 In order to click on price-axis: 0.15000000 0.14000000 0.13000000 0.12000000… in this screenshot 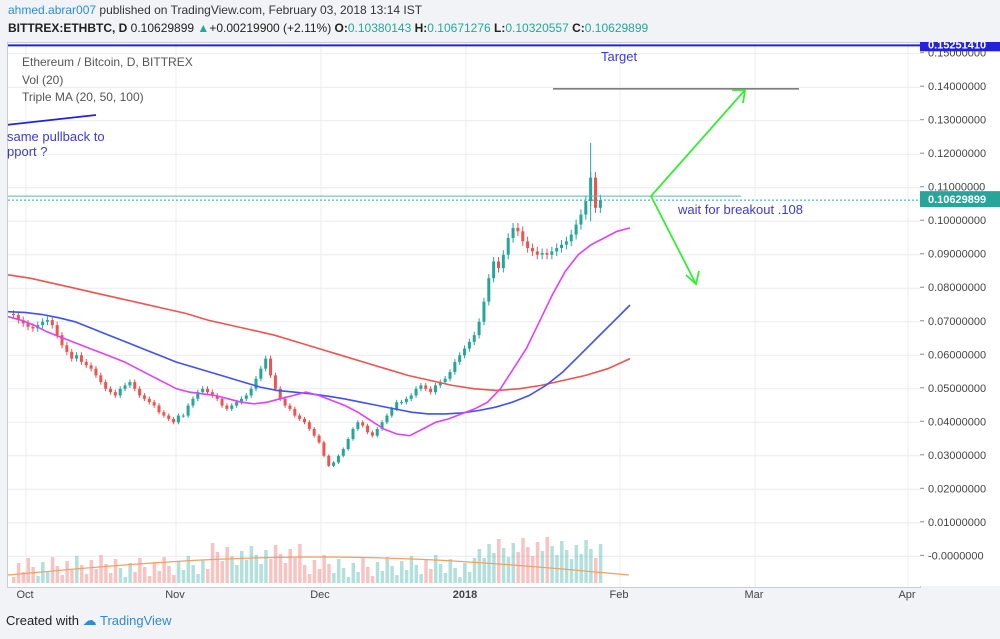, I will do `click(960, 311)`.